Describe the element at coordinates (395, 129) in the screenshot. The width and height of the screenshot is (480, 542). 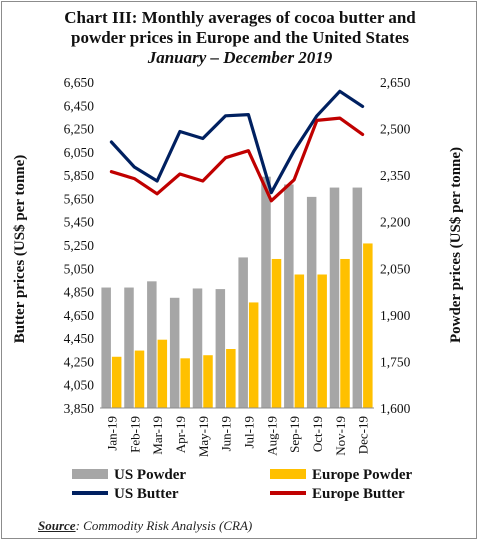
I see `right-tick-label: 2,500` at that location.